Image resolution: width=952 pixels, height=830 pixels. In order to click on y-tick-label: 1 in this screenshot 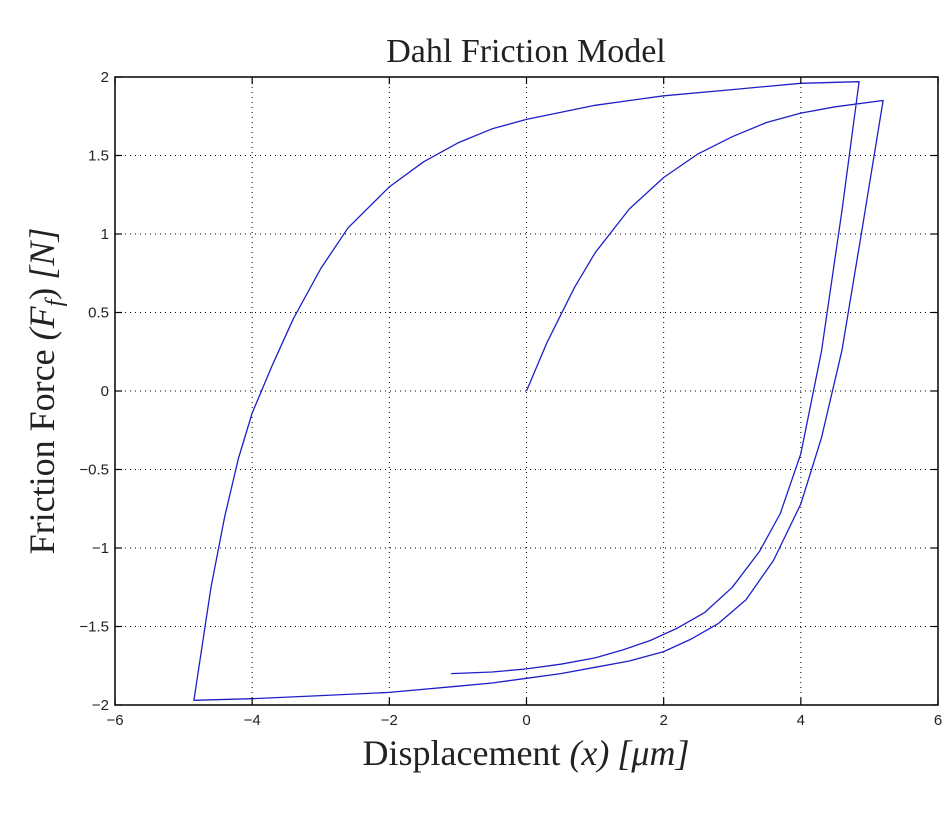, I will do `click(105, 234)`.